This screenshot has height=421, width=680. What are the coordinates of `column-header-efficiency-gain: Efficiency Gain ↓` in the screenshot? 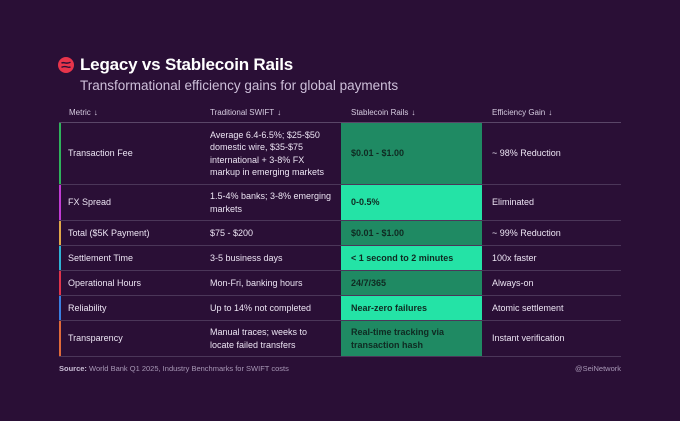 It's located at (551, 112).